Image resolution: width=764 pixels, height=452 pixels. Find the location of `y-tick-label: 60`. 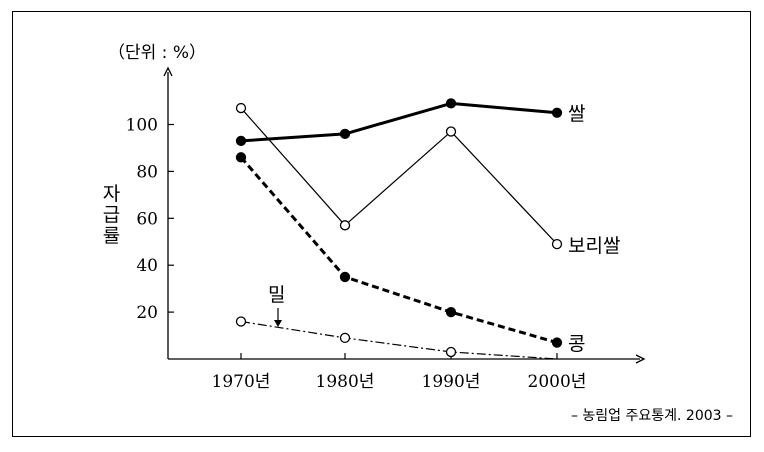

y-tick-label: 60 is located at coordinates (147, 219).